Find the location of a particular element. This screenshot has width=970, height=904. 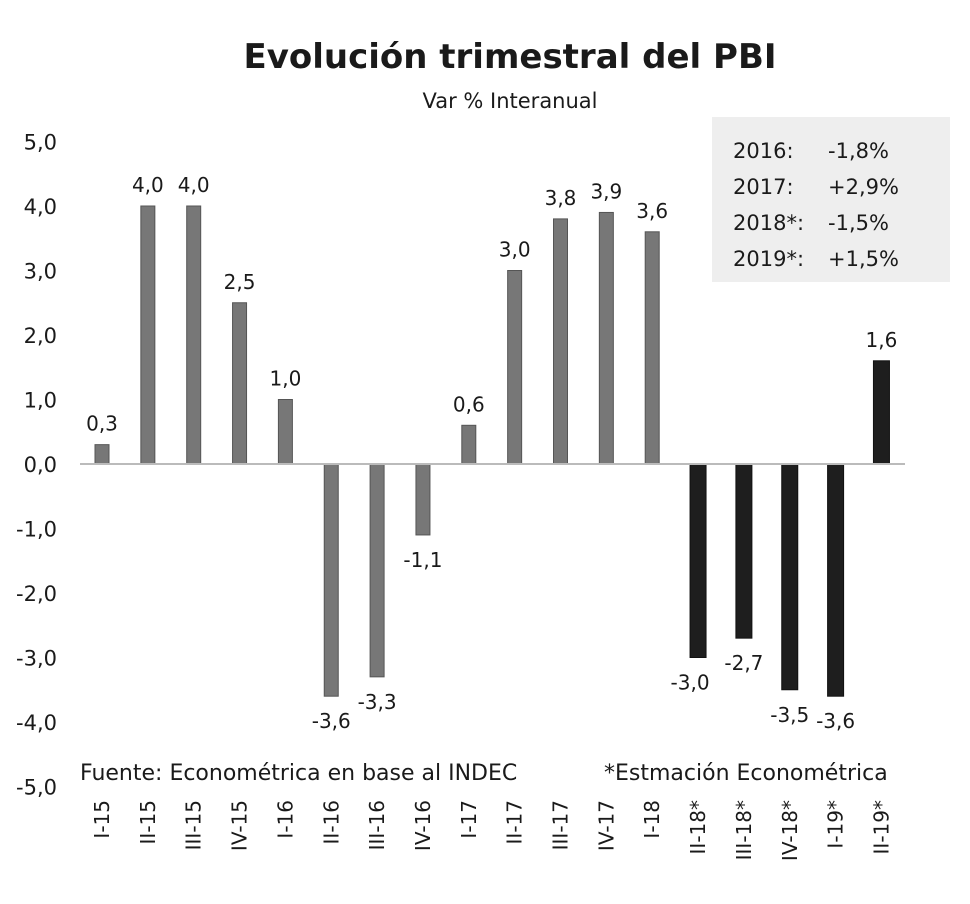

y-tick-label: 3,0 is located at coordinates (40, 272).